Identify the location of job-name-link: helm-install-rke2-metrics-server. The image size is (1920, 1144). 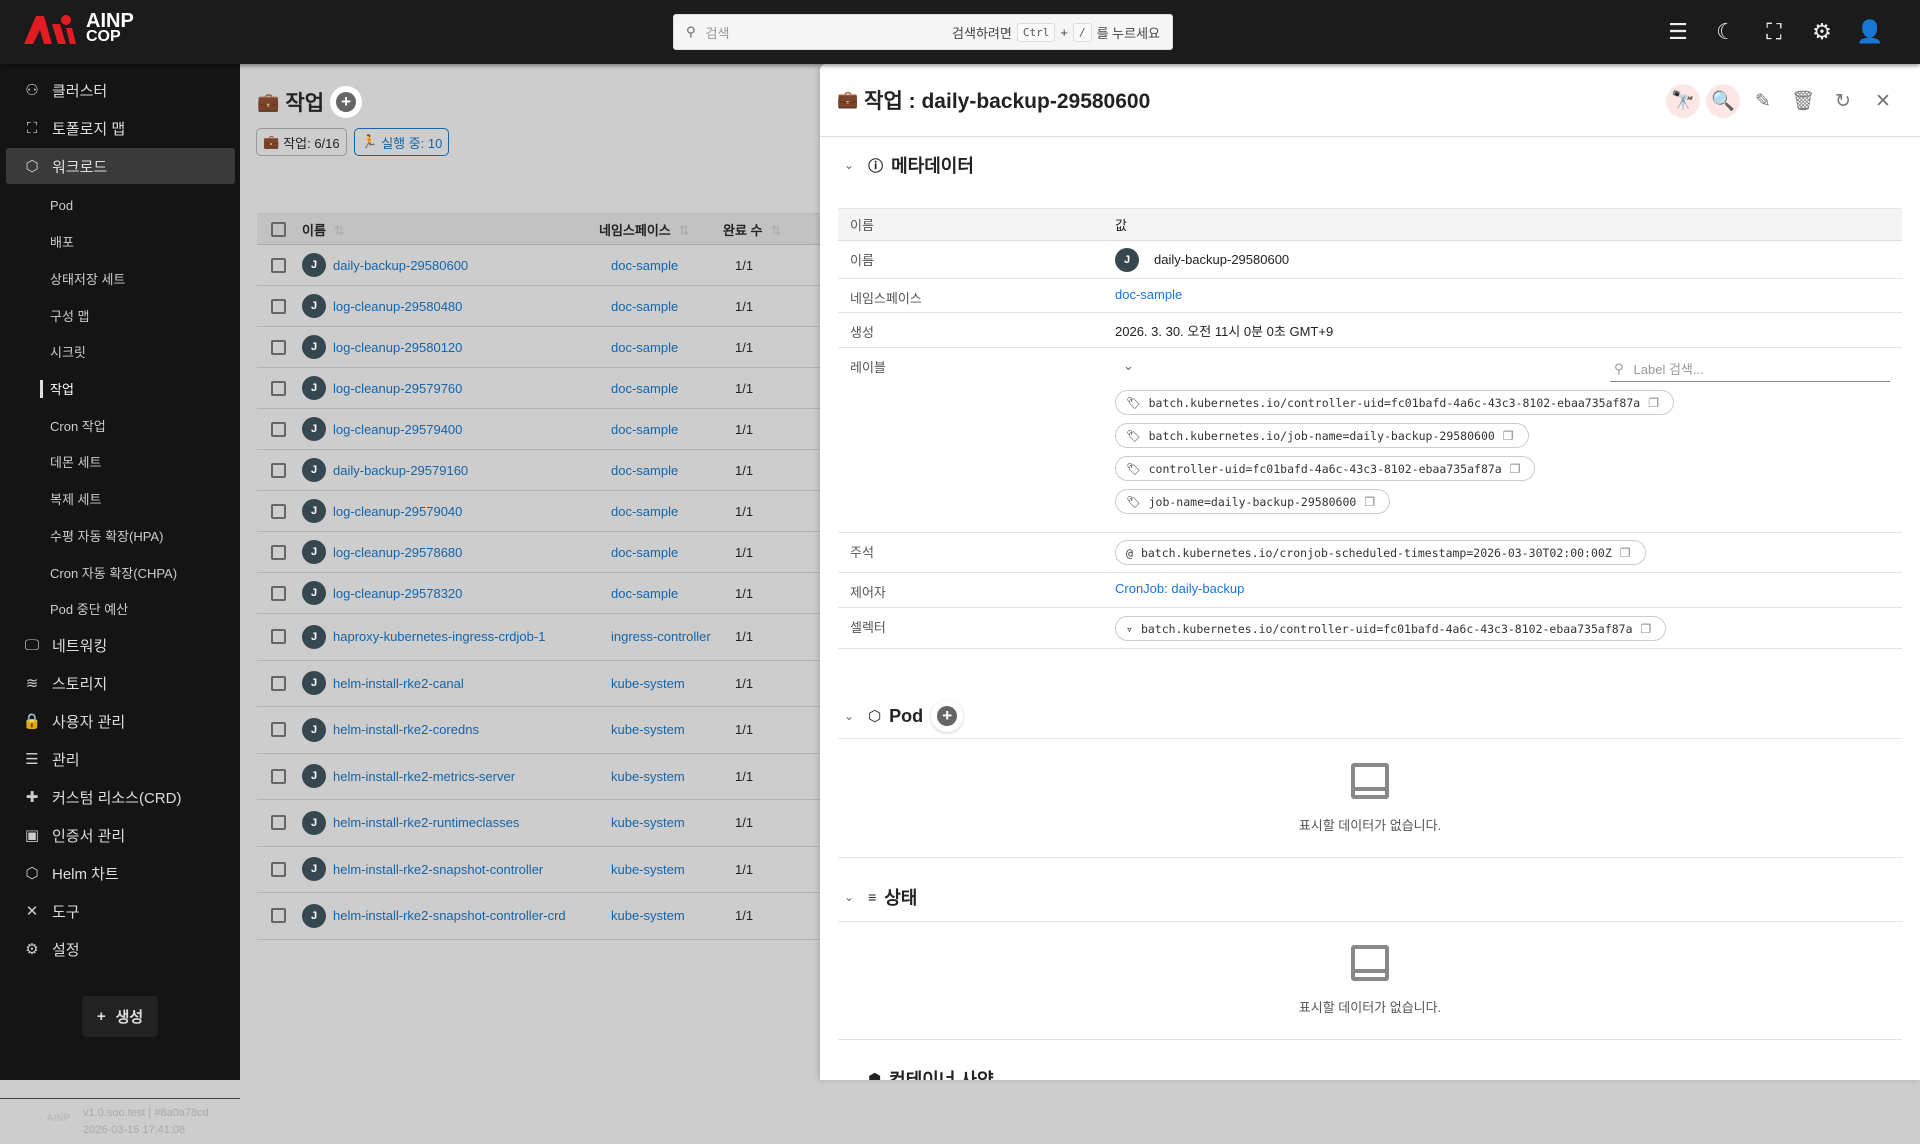
(424, 776).